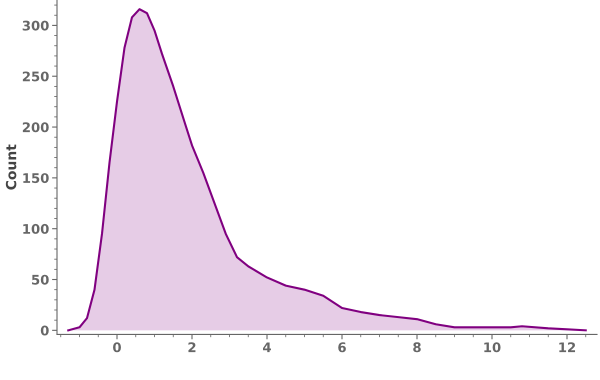 The width and height of the screenshot is (600, 380). I want to click on y-tick-label: 250, so click(35, 76).